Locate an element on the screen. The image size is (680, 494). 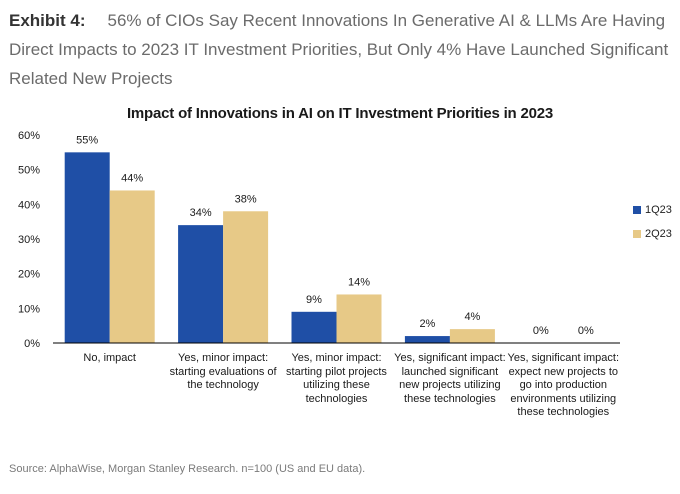
x-category-label-line: the technology is located at coordinates (223, 385).